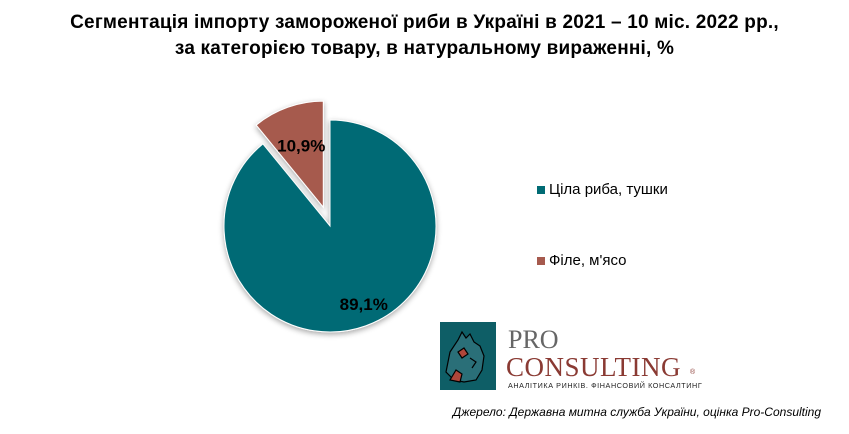 This screenshot has width=849, height=434. Describe the element at coordinates (608, 189) in the screenshot. I see `legend-label-whole-fish: Ціла риба, тушки` at that location.